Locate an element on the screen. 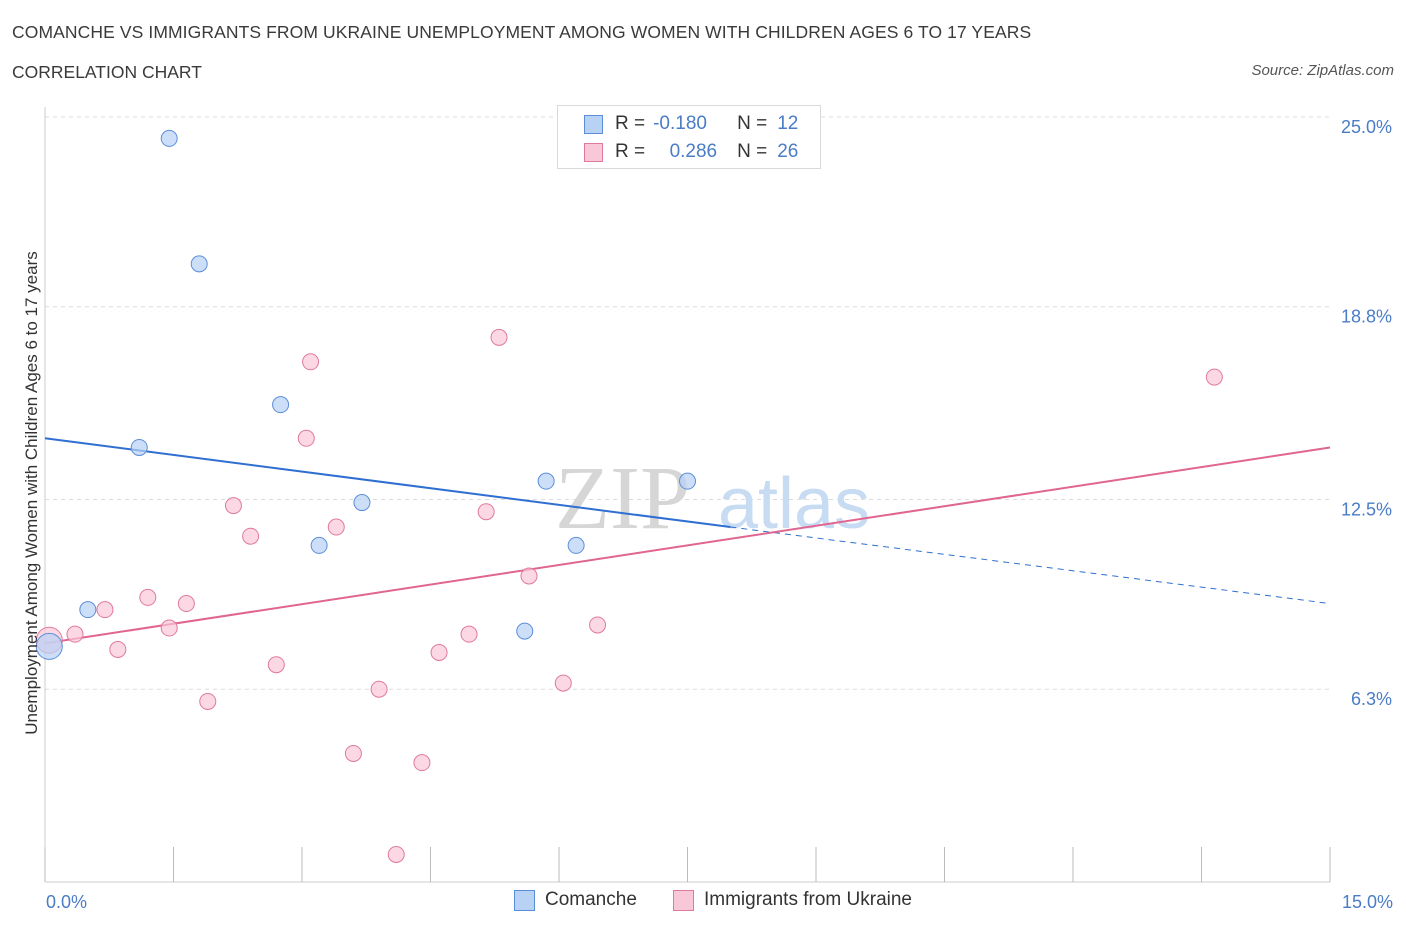 This screenshot has height=930, width=1406. y-tick-label: 18.8% is located at coordinates (1366, 317).